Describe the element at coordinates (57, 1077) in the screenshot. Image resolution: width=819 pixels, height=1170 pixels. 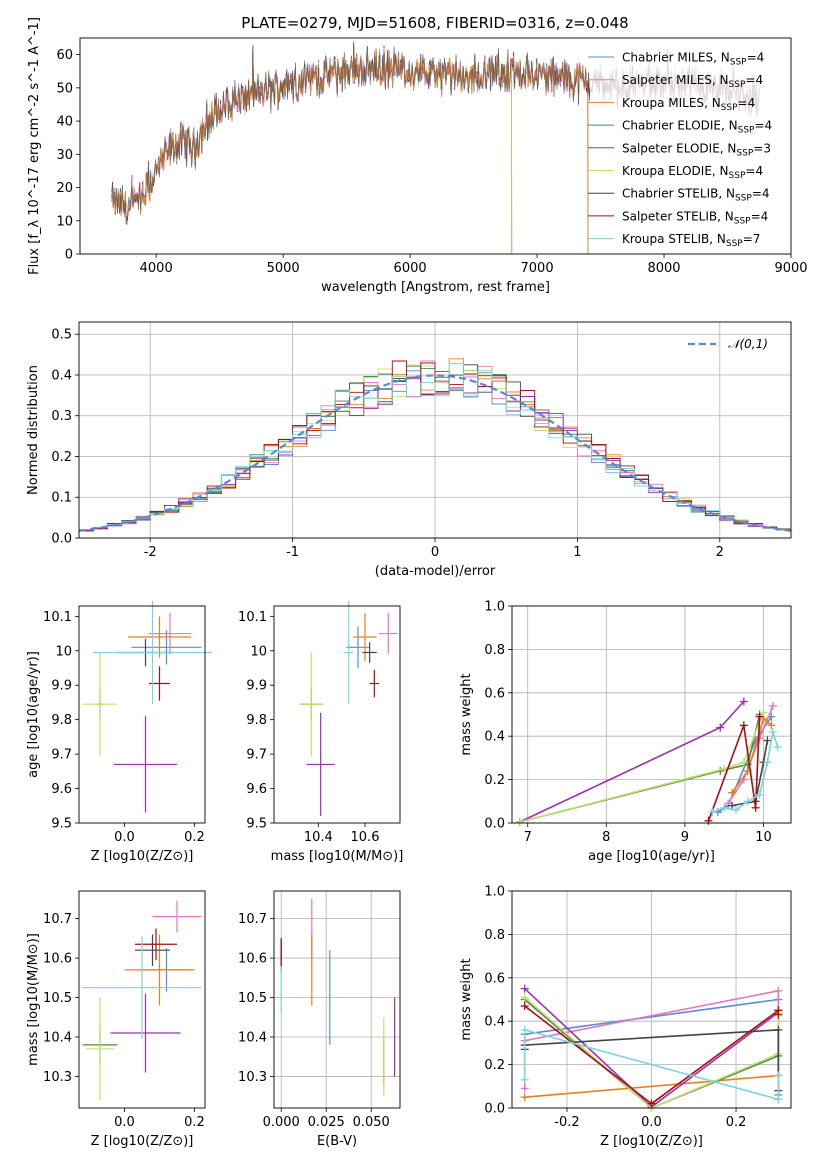
I see `y-tick-label: 10.3` at that location.